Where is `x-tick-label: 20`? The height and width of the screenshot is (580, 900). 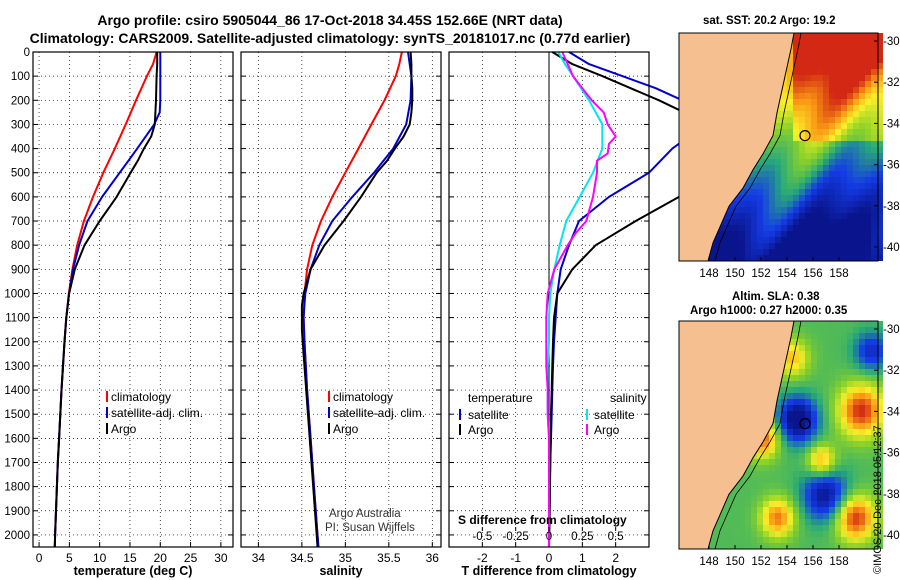 x-tick-label: 20 is located at coordinates (161, 558).